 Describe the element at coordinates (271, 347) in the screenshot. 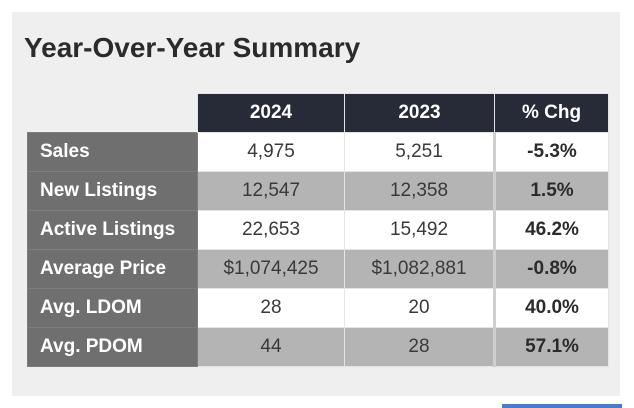

I see `value-2024: 44` at that location.